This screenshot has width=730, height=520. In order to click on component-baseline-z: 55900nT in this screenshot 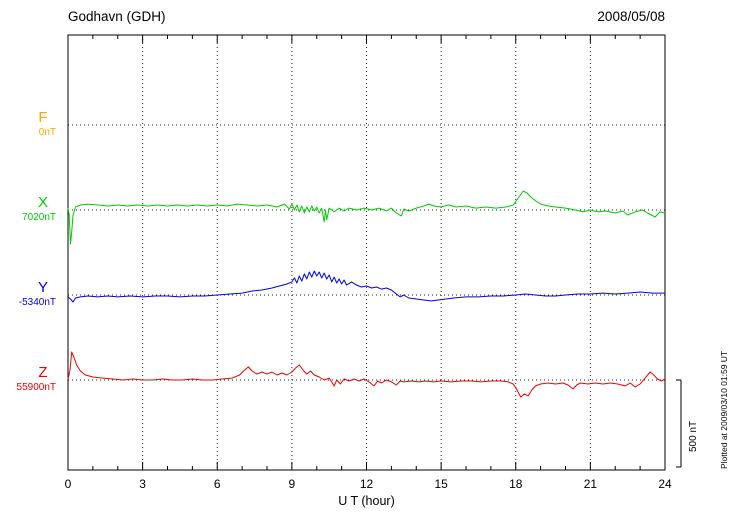, I will do `click(36, 387)`.